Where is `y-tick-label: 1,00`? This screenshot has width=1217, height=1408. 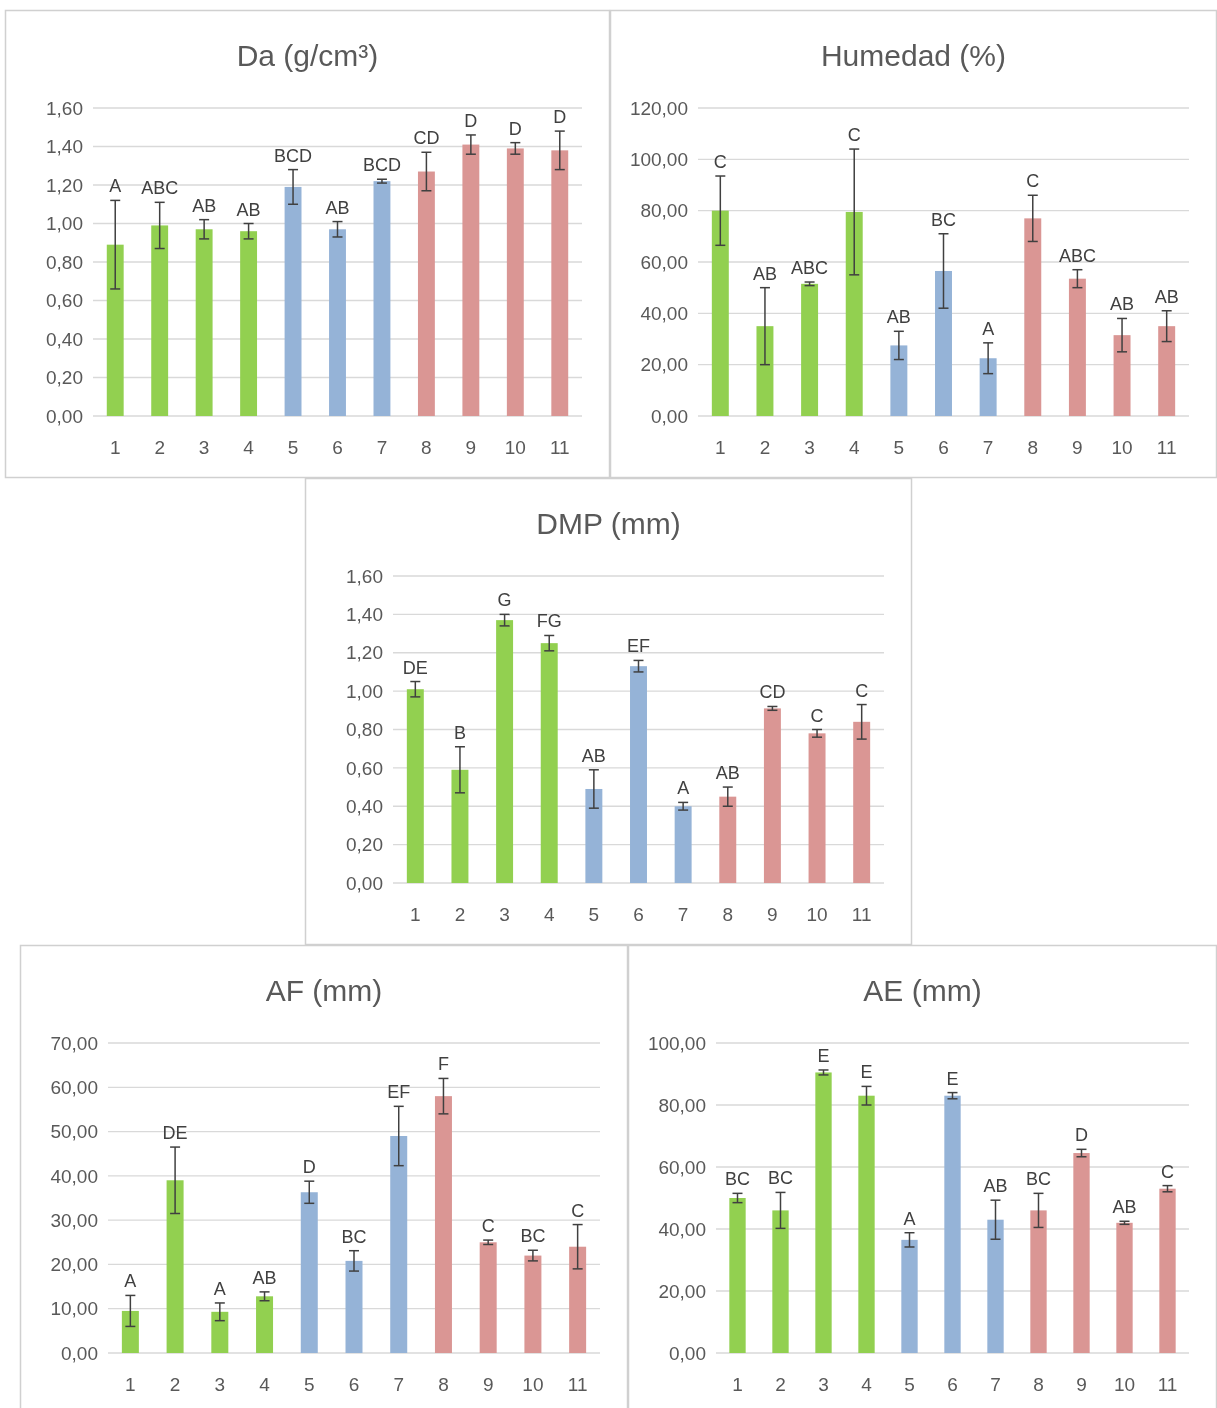 y-tick-label: 1,00 is located at coordinates (364, 691).